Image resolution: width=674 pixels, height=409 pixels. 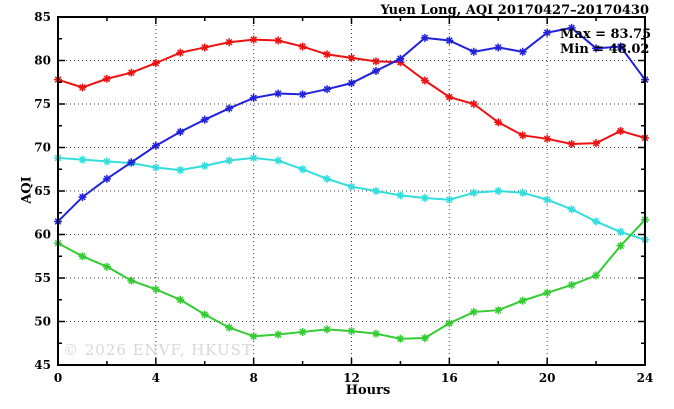 I want to click on max-annotation-line: Max = 83.75, so click(x=606, y=34).